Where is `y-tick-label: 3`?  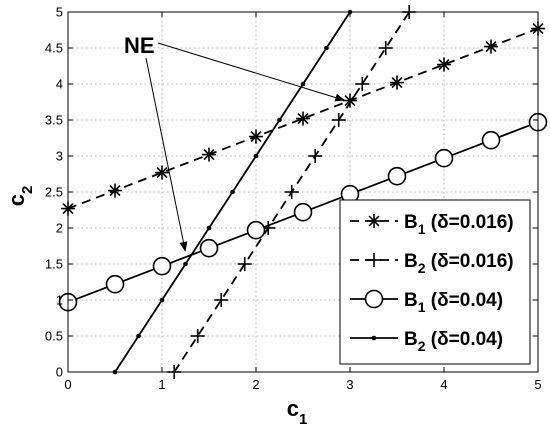 y-tick-label: 3 is located at coordinates (59, 156).